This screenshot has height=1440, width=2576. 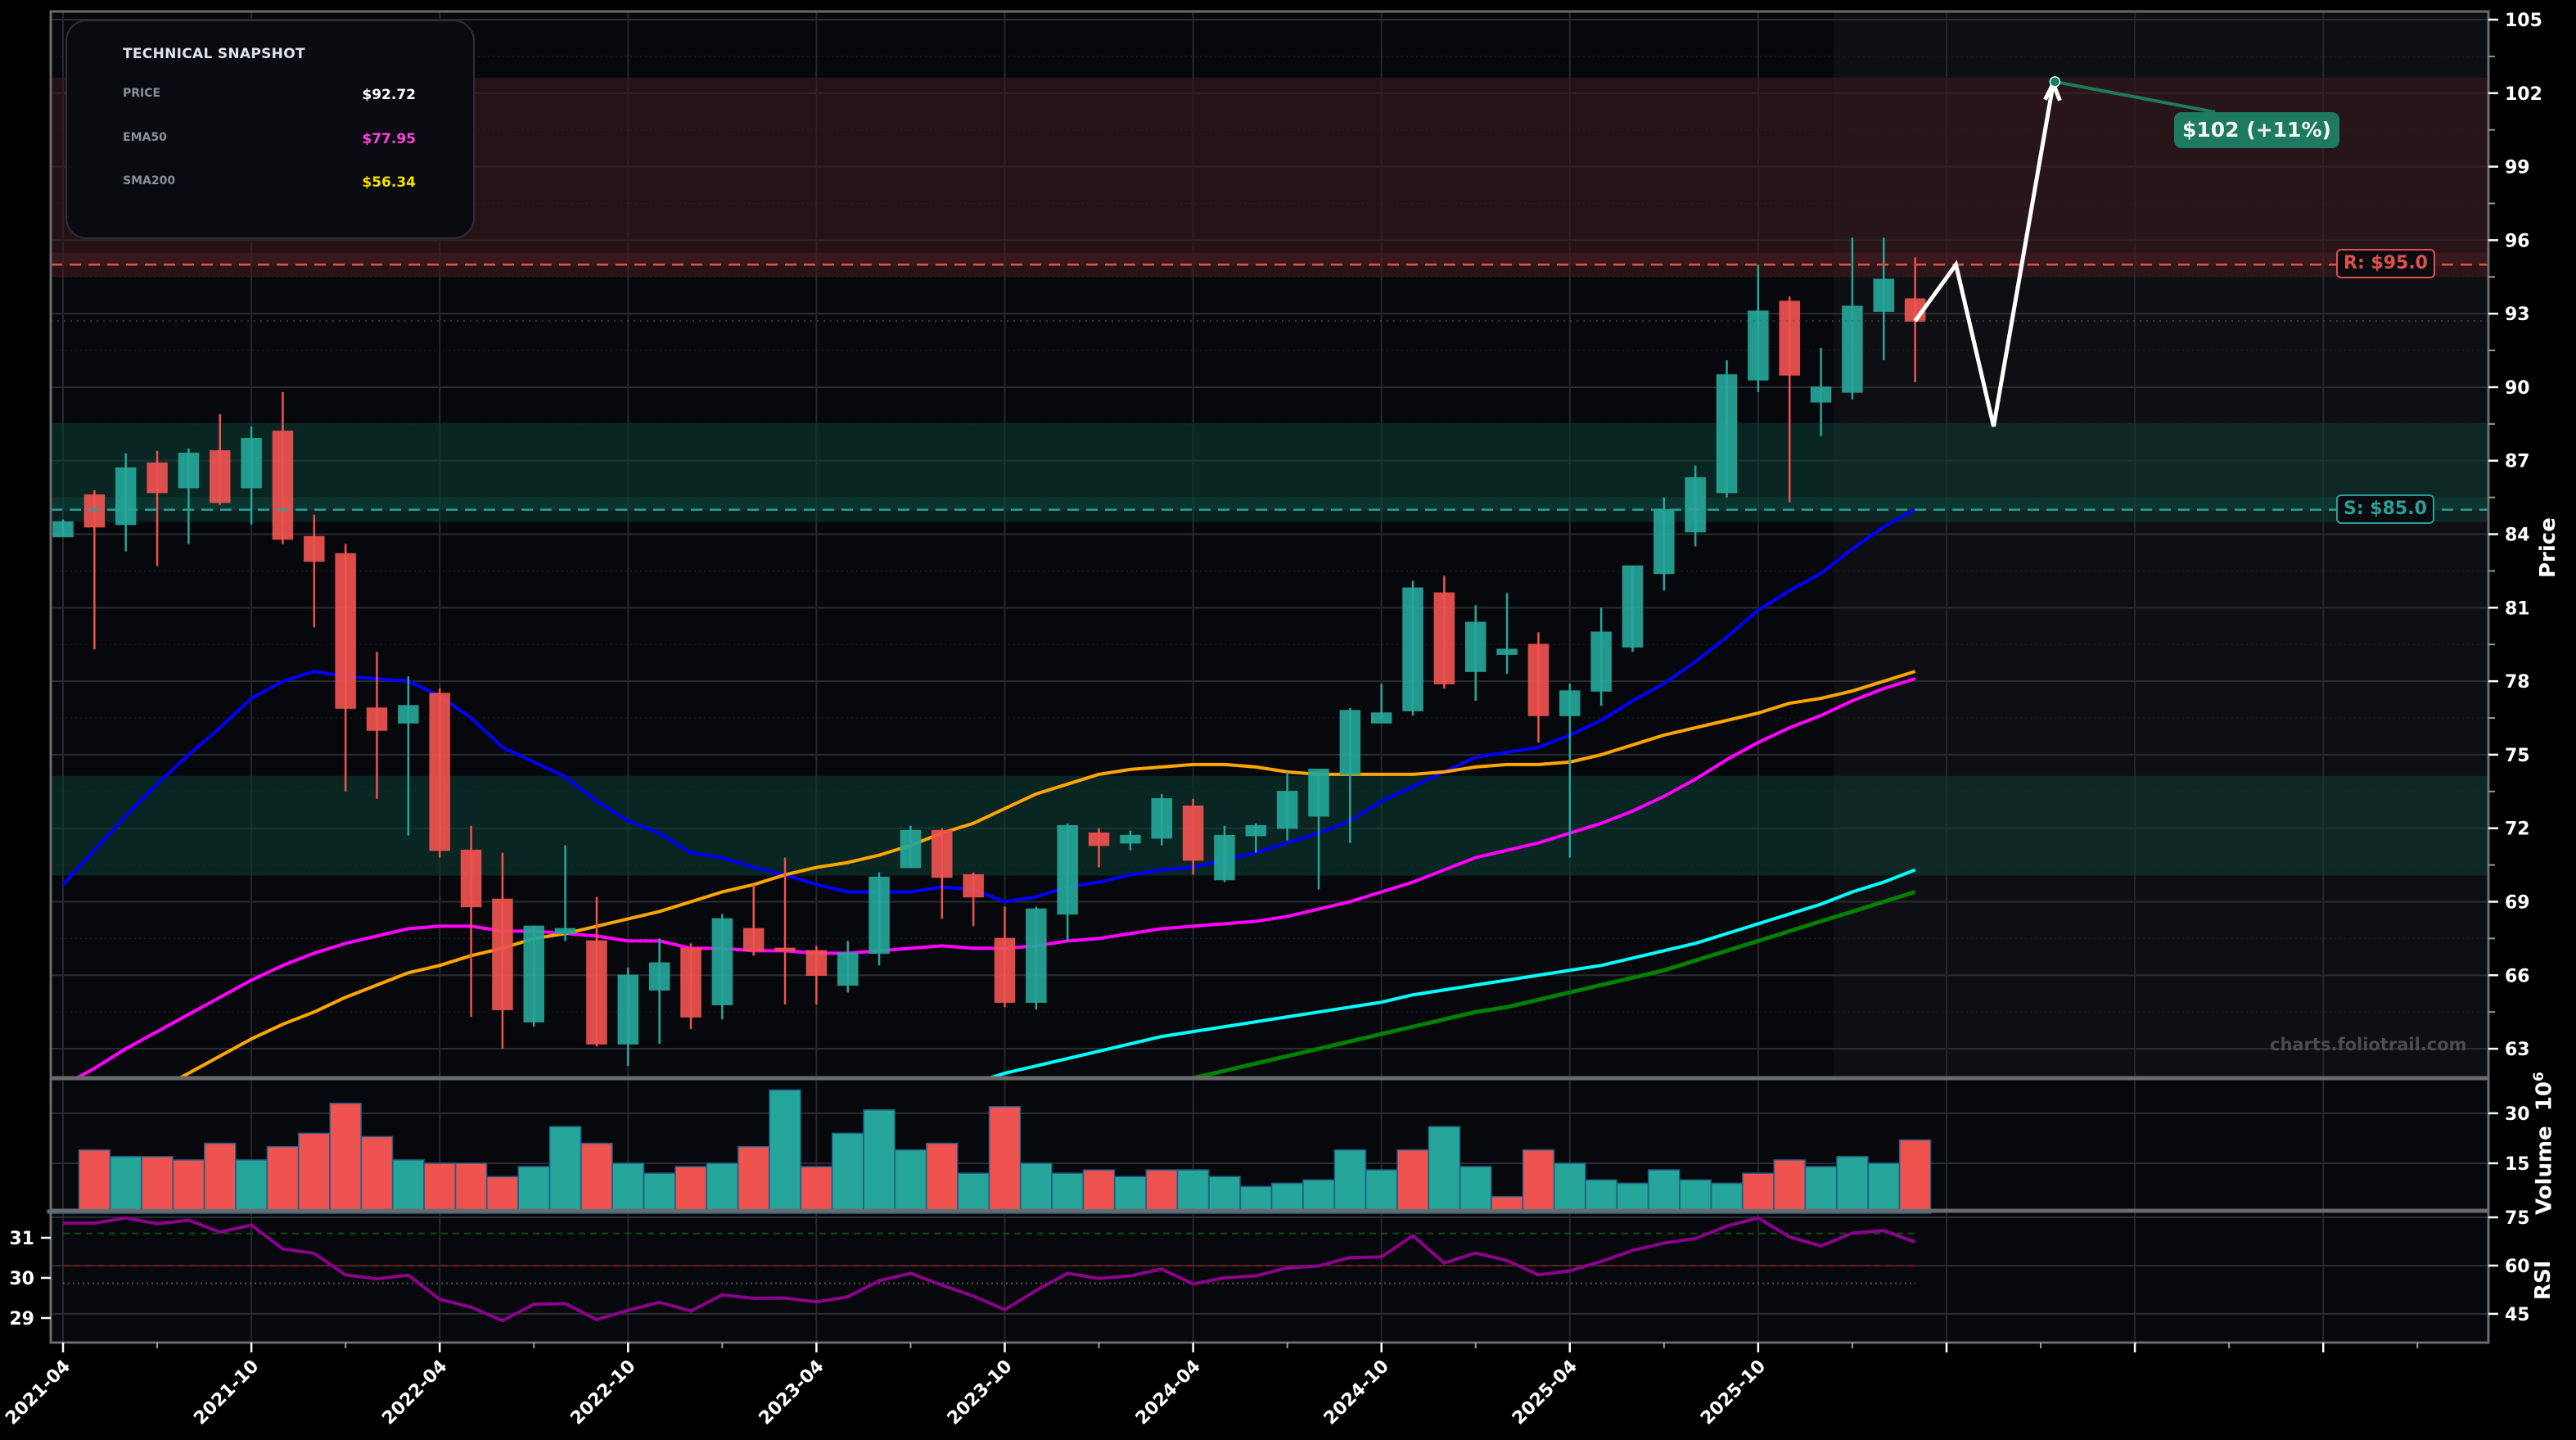 I want to click on price-tick-label: 84, so click(x=2517, y=536).